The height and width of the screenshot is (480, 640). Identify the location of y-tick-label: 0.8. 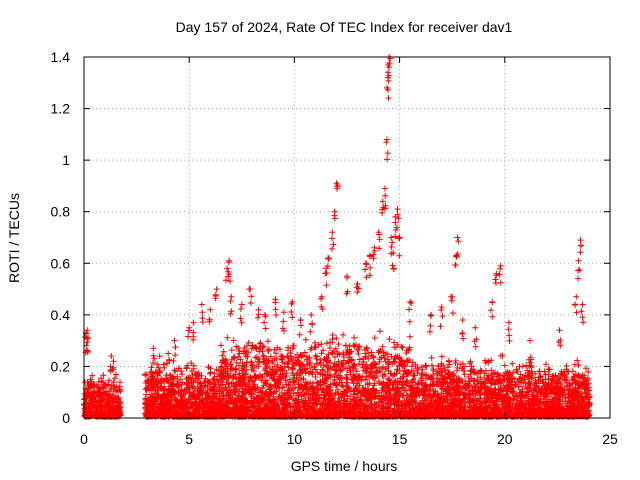
(61, 212).